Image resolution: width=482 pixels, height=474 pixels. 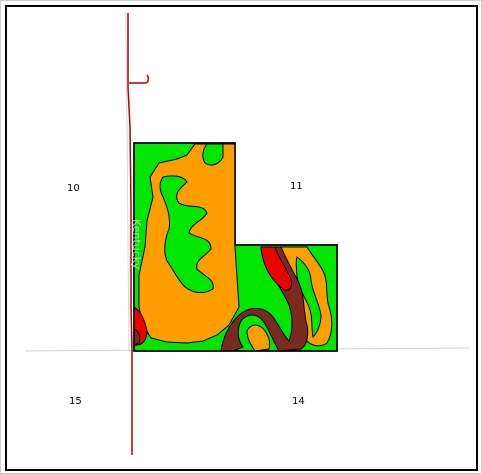 I want to click on soil-unit-green-east-inner, so click(x=308, y=297).